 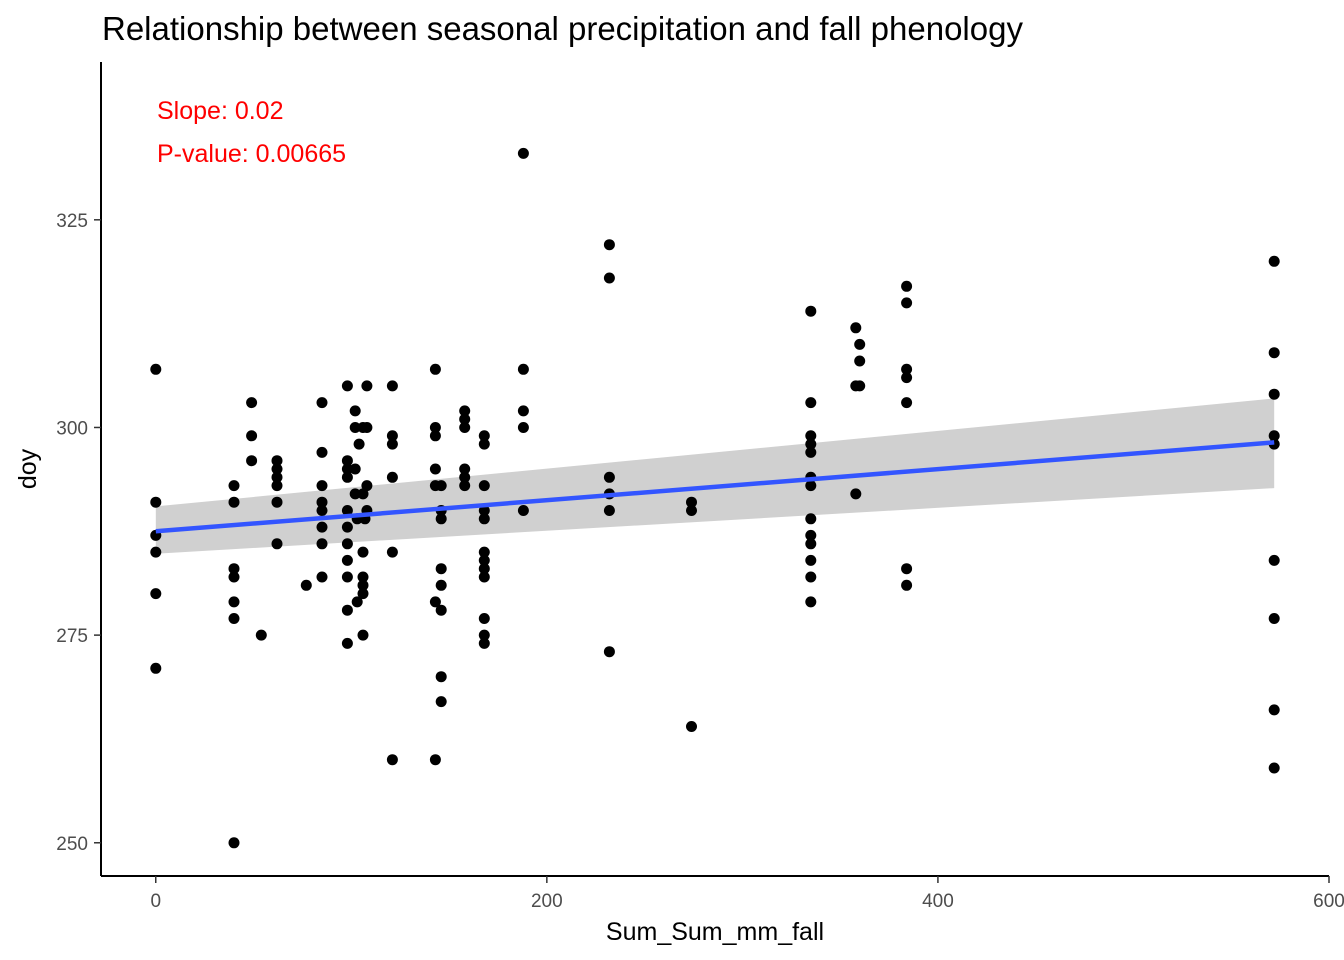 I want to click on confidence-band-layer, so click(x=715, y=476).